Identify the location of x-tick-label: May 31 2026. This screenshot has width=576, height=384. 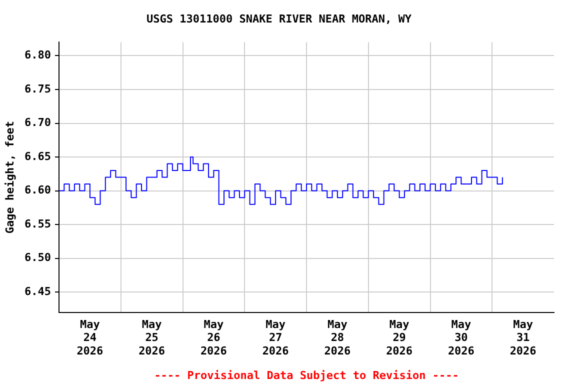
(523, 338).